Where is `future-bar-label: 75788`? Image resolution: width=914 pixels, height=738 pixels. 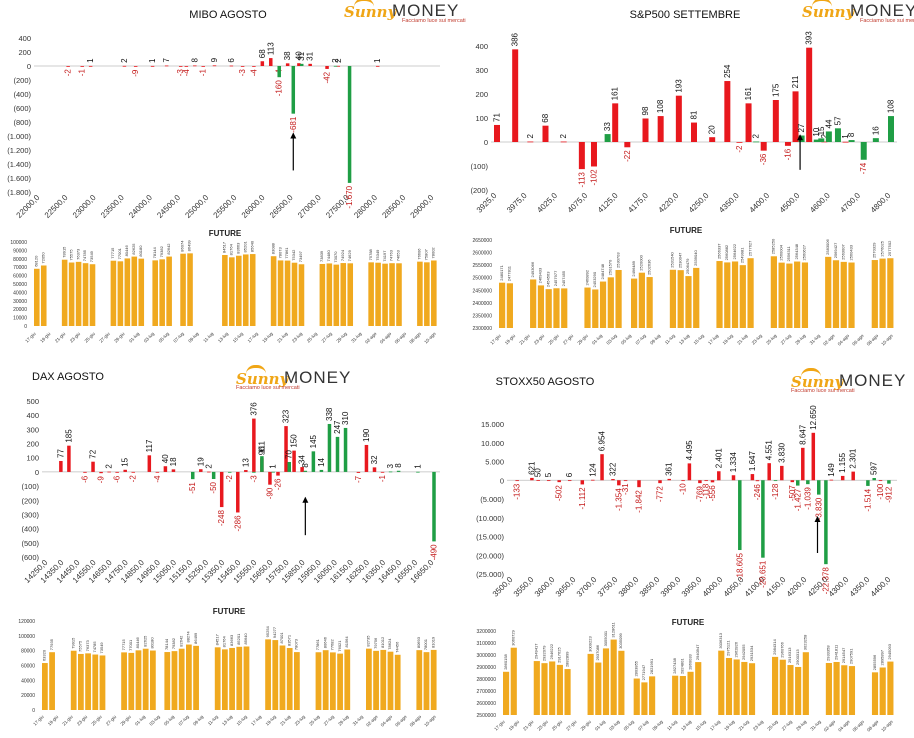 future-bar-label: 75788 is located at coordinates (370, 254).